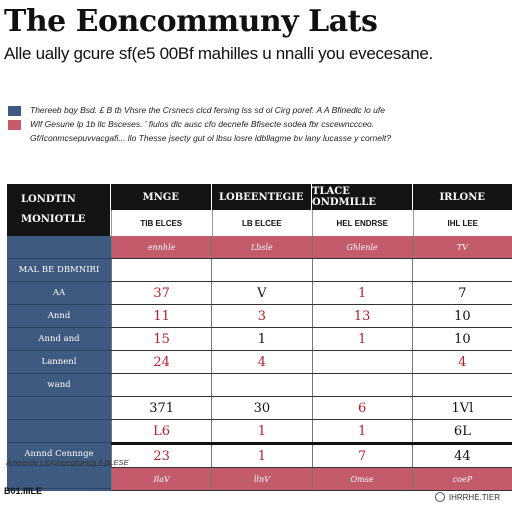  I want to click on row-label: Annd and, so click(59, 339).